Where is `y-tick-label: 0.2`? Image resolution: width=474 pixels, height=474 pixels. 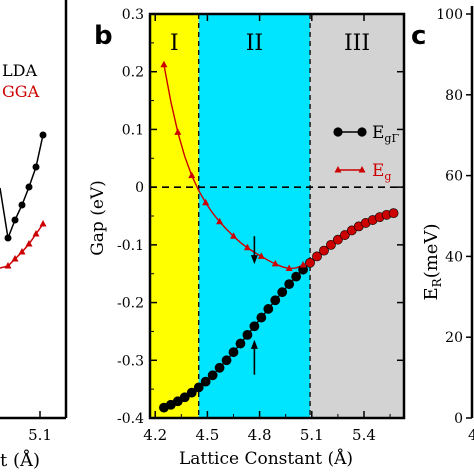
y-tick-label: 0.2 is located at coordinates (133, 73).